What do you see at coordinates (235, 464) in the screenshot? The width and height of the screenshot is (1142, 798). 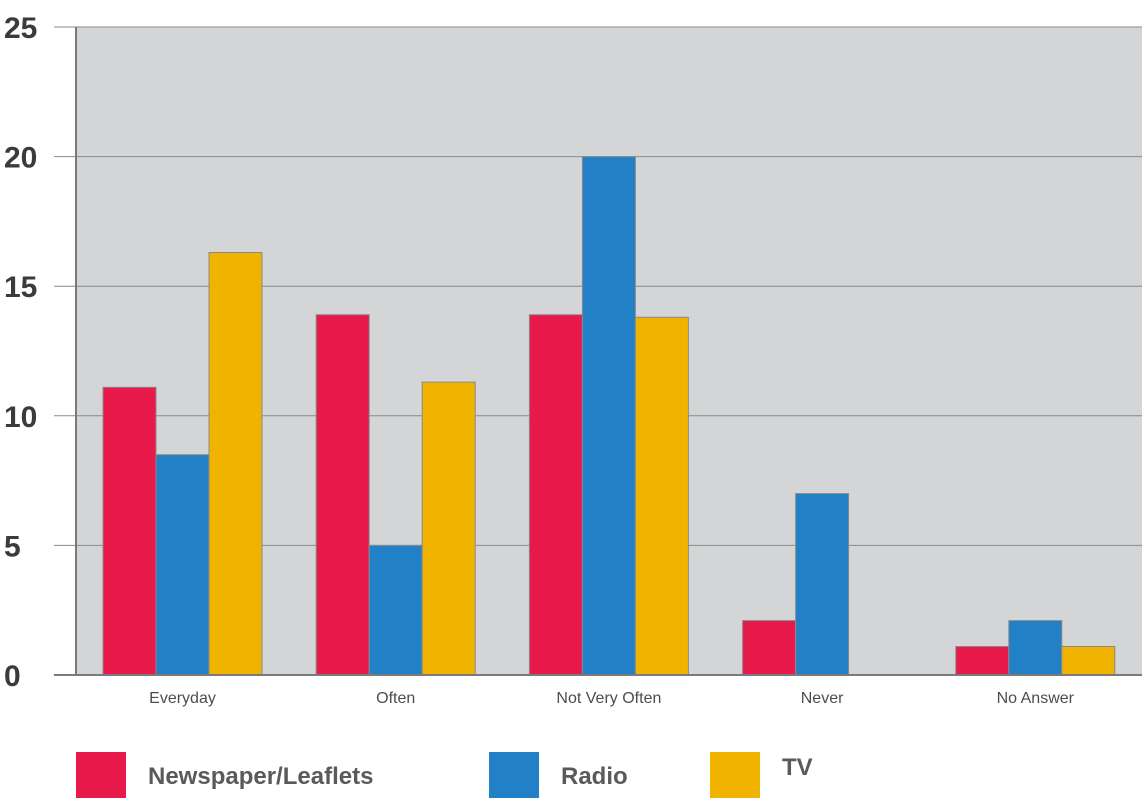 I see `bar-tv-everyday` at bounding box center [235, 464].